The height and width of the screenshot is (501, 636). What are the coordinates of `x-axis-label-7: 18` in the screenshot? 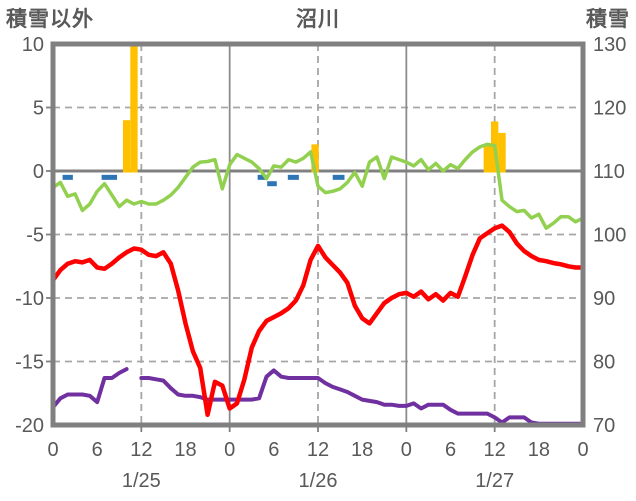 It's located at (362, 450).